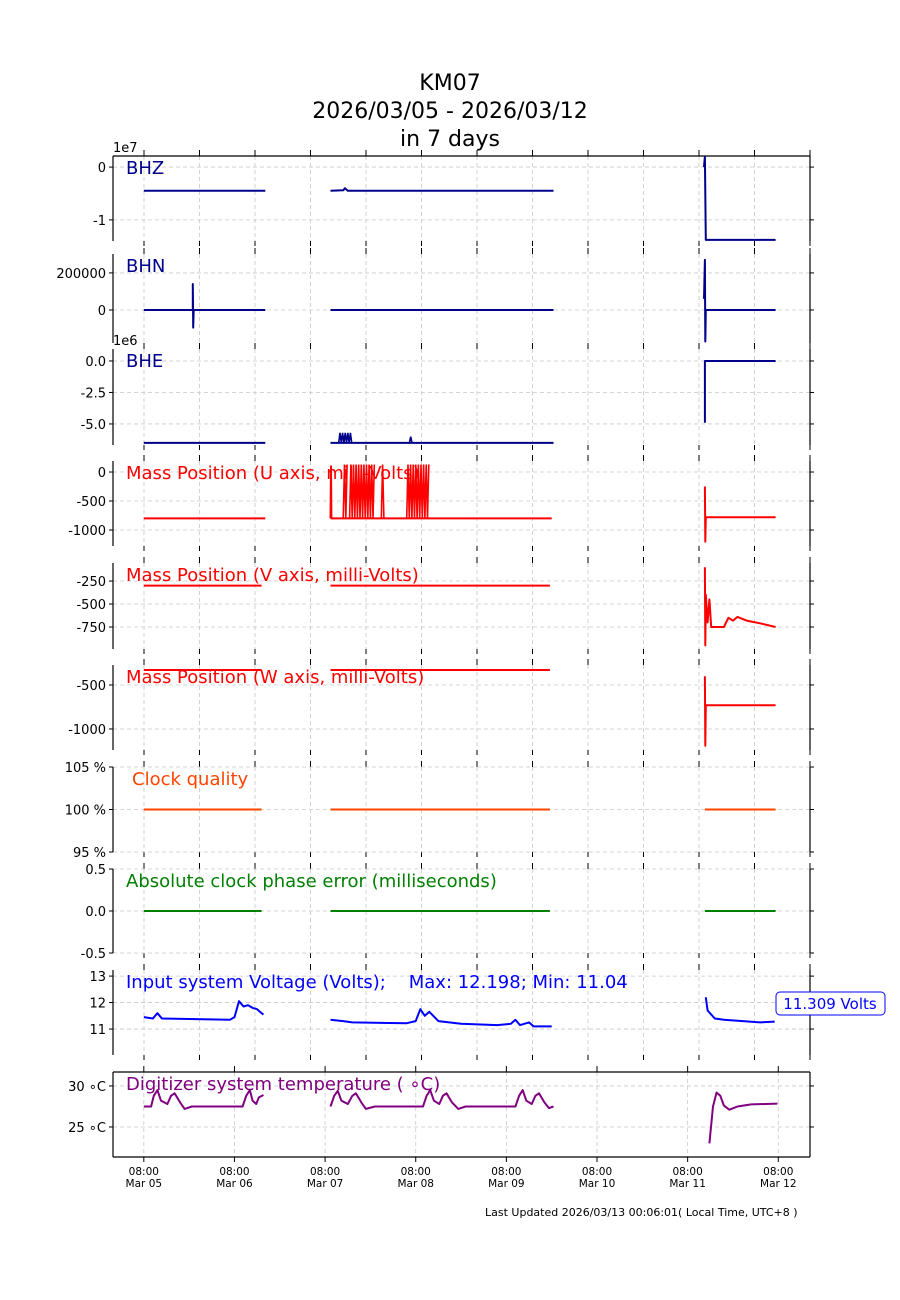 The width and height of the screenshot is (900, 1300). I want to click on x-tick-label-date: Mar 06, so click(234, 1184).